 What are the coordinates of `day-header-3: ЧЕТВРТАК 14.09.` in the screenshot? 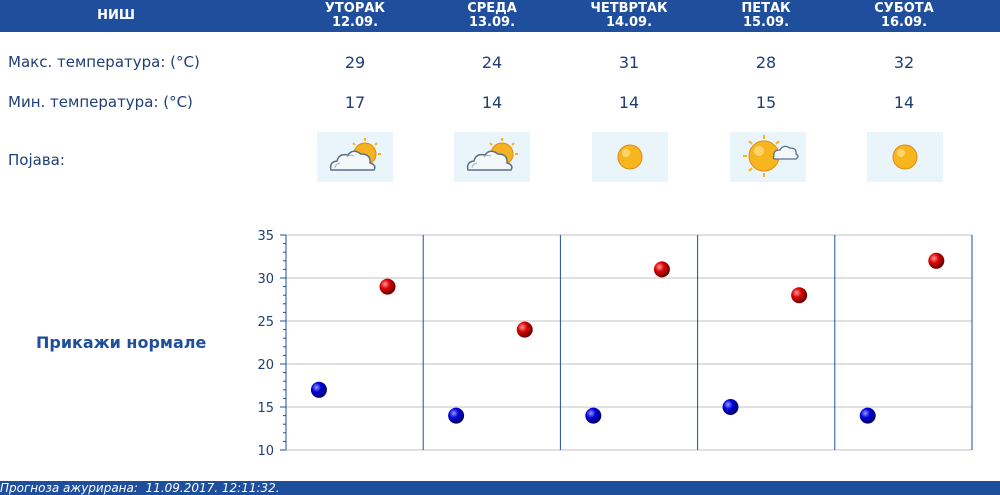 It's located at (629, 16).